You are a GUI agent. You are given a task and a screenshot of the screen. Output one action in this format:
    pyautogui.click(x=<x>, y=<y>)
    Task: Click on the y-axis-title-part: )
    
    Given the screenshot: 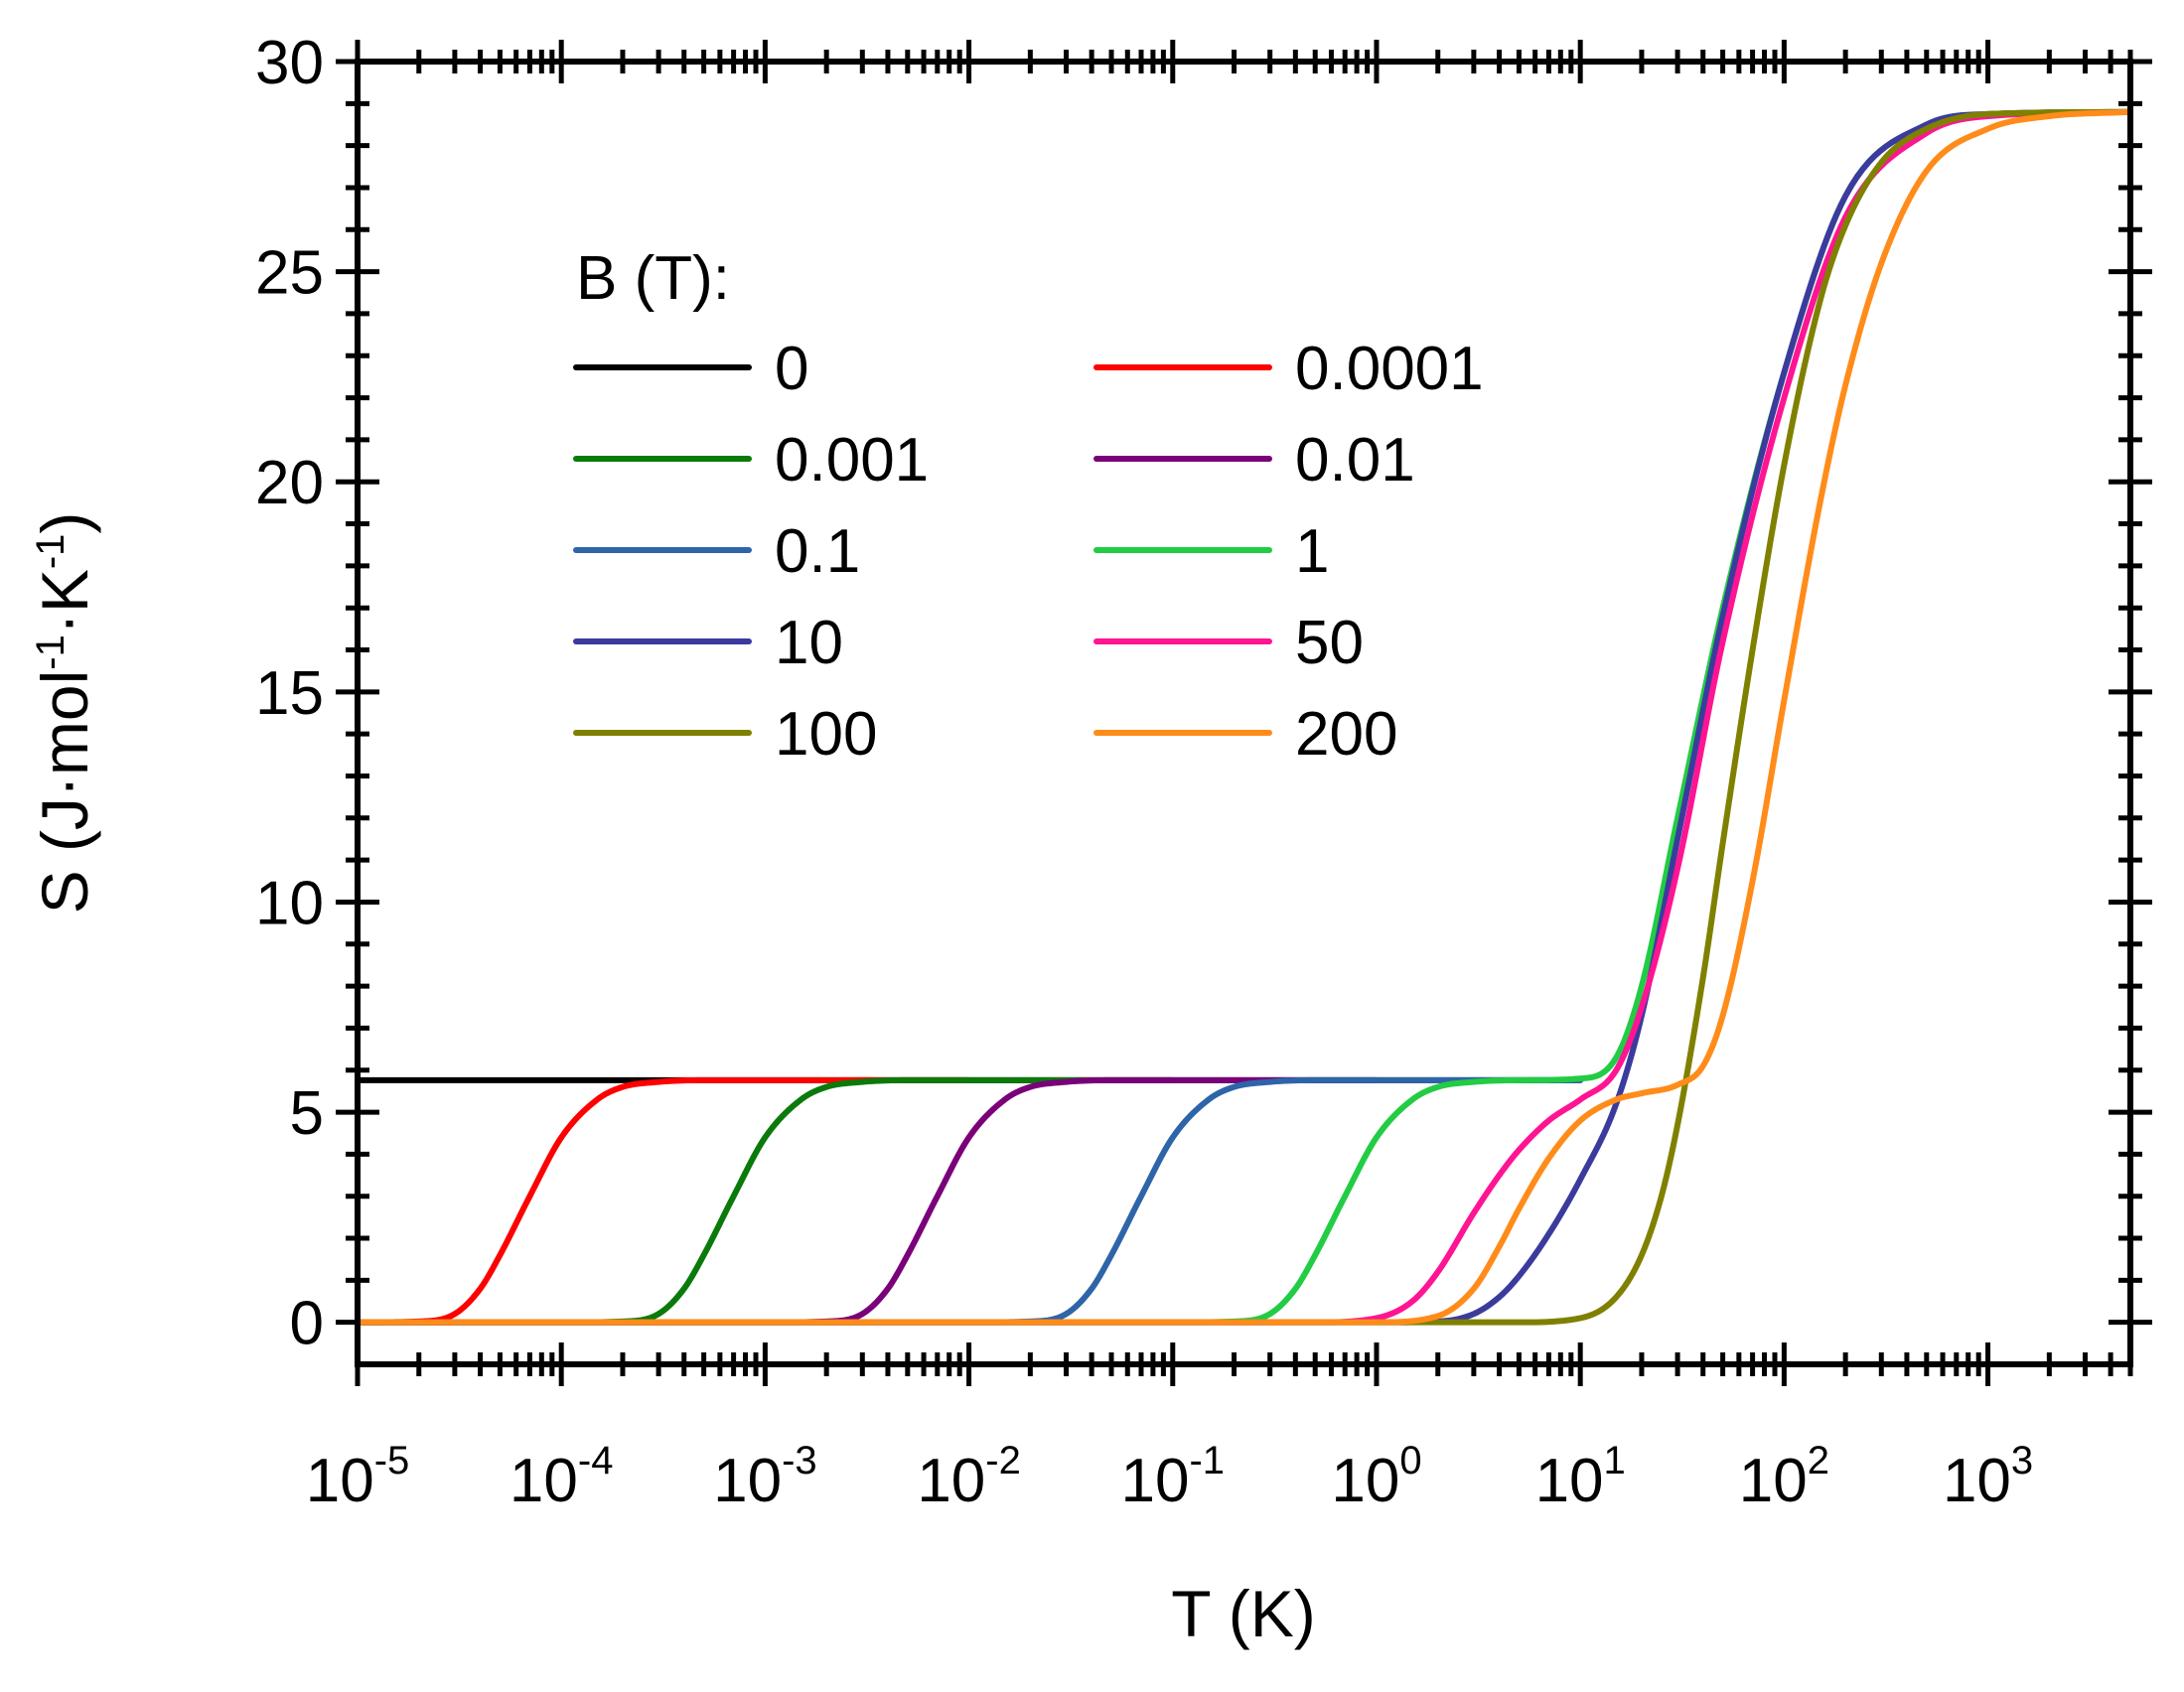 What is the action you would take?
    pyautogui.click(x=65, y=523)
    